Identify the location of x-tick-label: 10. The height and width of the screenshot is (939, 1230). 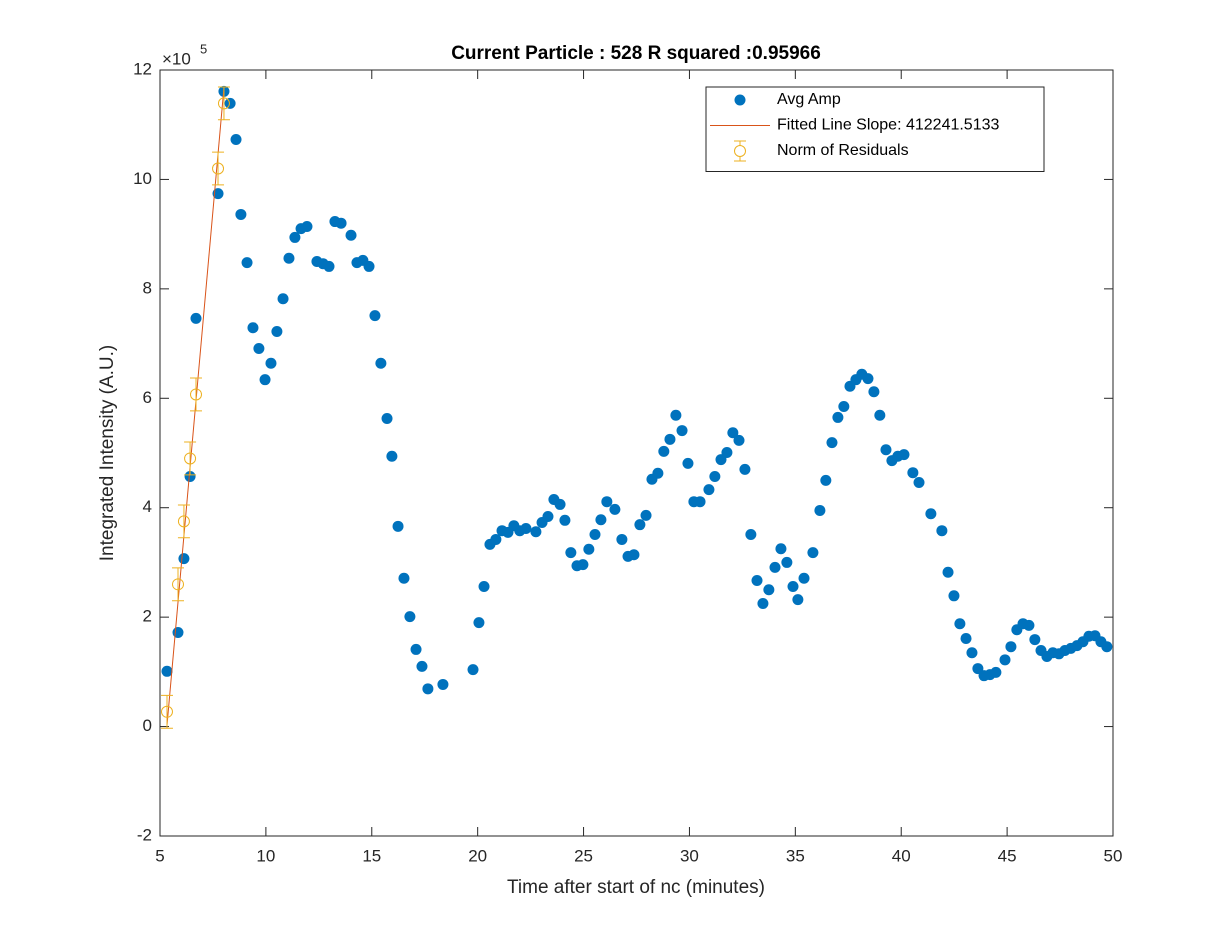
(265, 855).